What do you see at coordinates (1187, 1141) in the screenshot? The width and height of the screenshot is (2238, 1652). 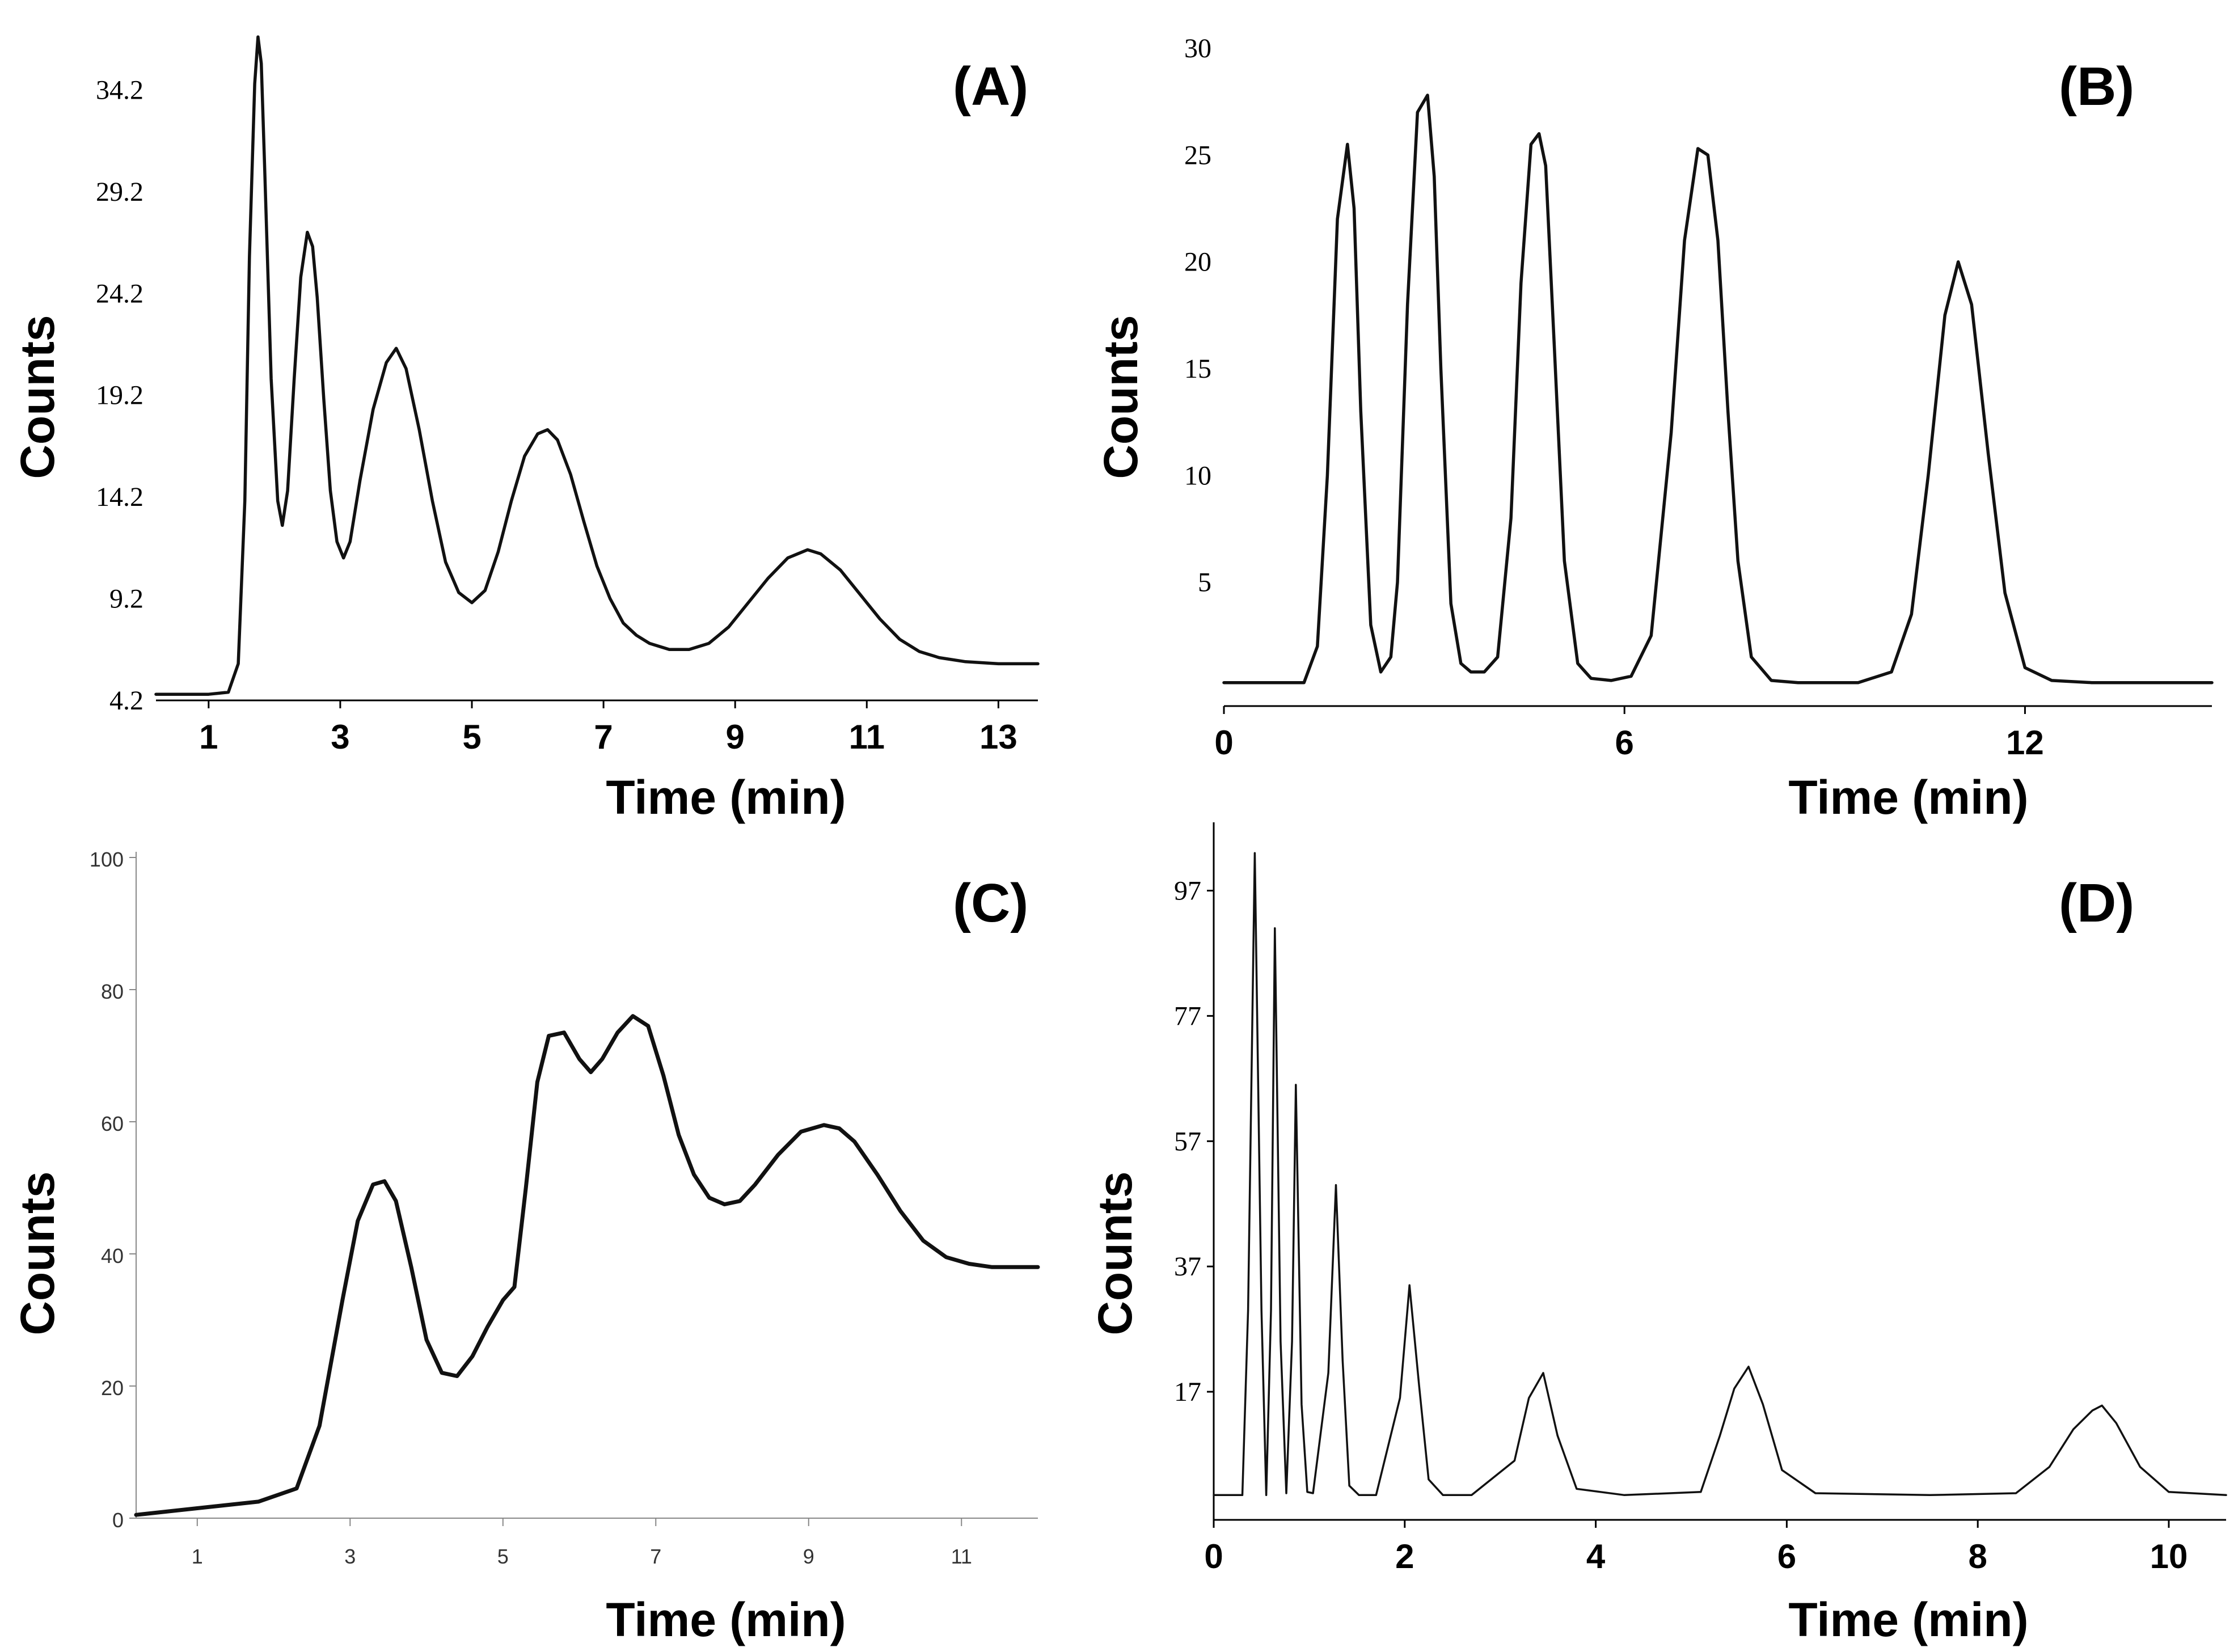 I see `y-tick-label-d: 57` at bounding box center [1187, 1141].